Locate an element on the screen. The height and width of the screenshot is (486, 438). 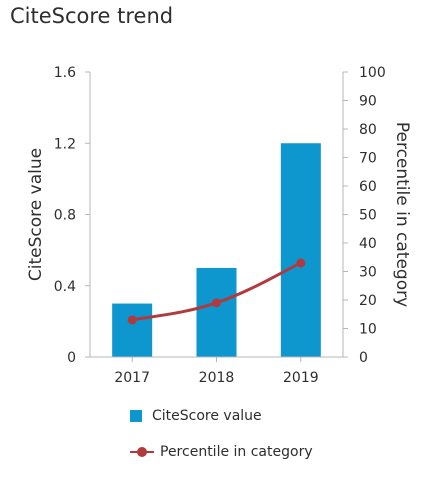
right-tick-label: 40 is located at coordinates (368, 244).